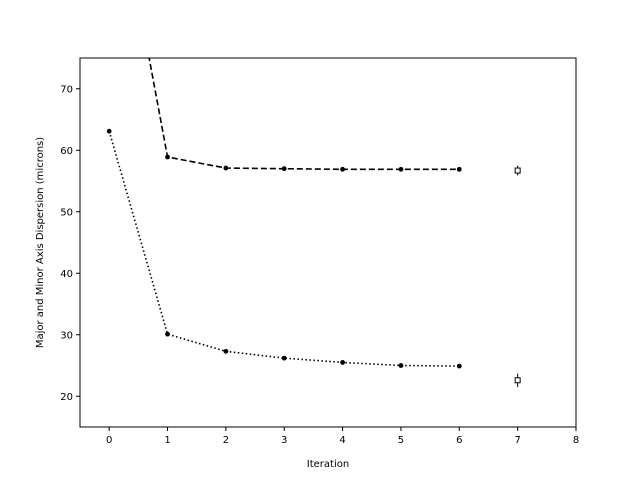  Describe the element at coordinates (66, 397) in the screenshot. I see `y-tick-label: 20` at that location.